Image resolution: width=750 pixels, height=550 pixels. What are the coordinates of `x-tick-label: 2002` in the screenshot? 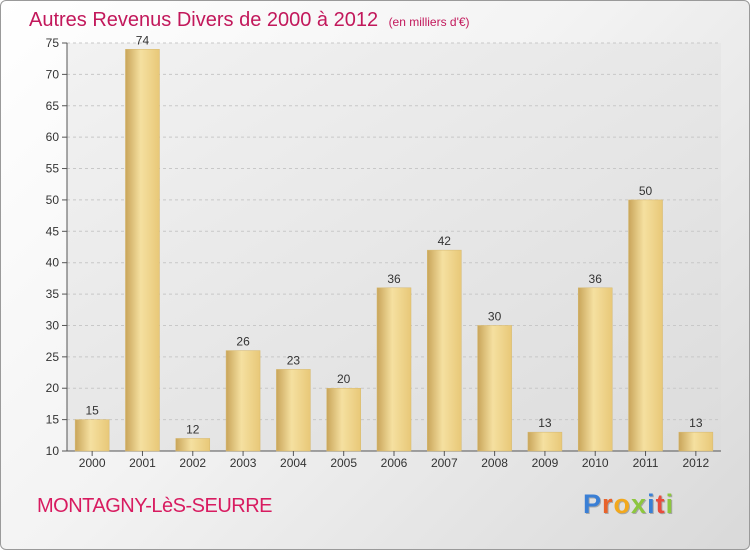 It's located at (192, 463).